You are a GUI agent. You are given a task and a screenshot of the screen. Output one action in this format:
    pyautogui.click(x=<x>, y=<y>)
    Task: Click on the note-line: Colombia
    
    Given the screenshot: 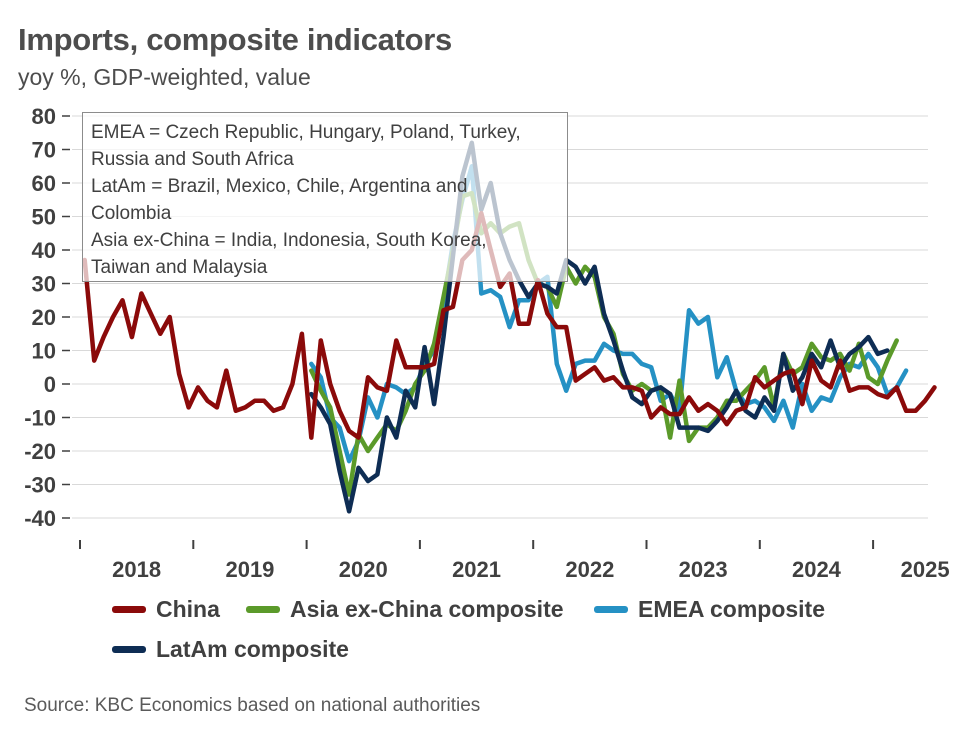 What is the action you would take?
    pyautogui.click(x=131, y=213)
    